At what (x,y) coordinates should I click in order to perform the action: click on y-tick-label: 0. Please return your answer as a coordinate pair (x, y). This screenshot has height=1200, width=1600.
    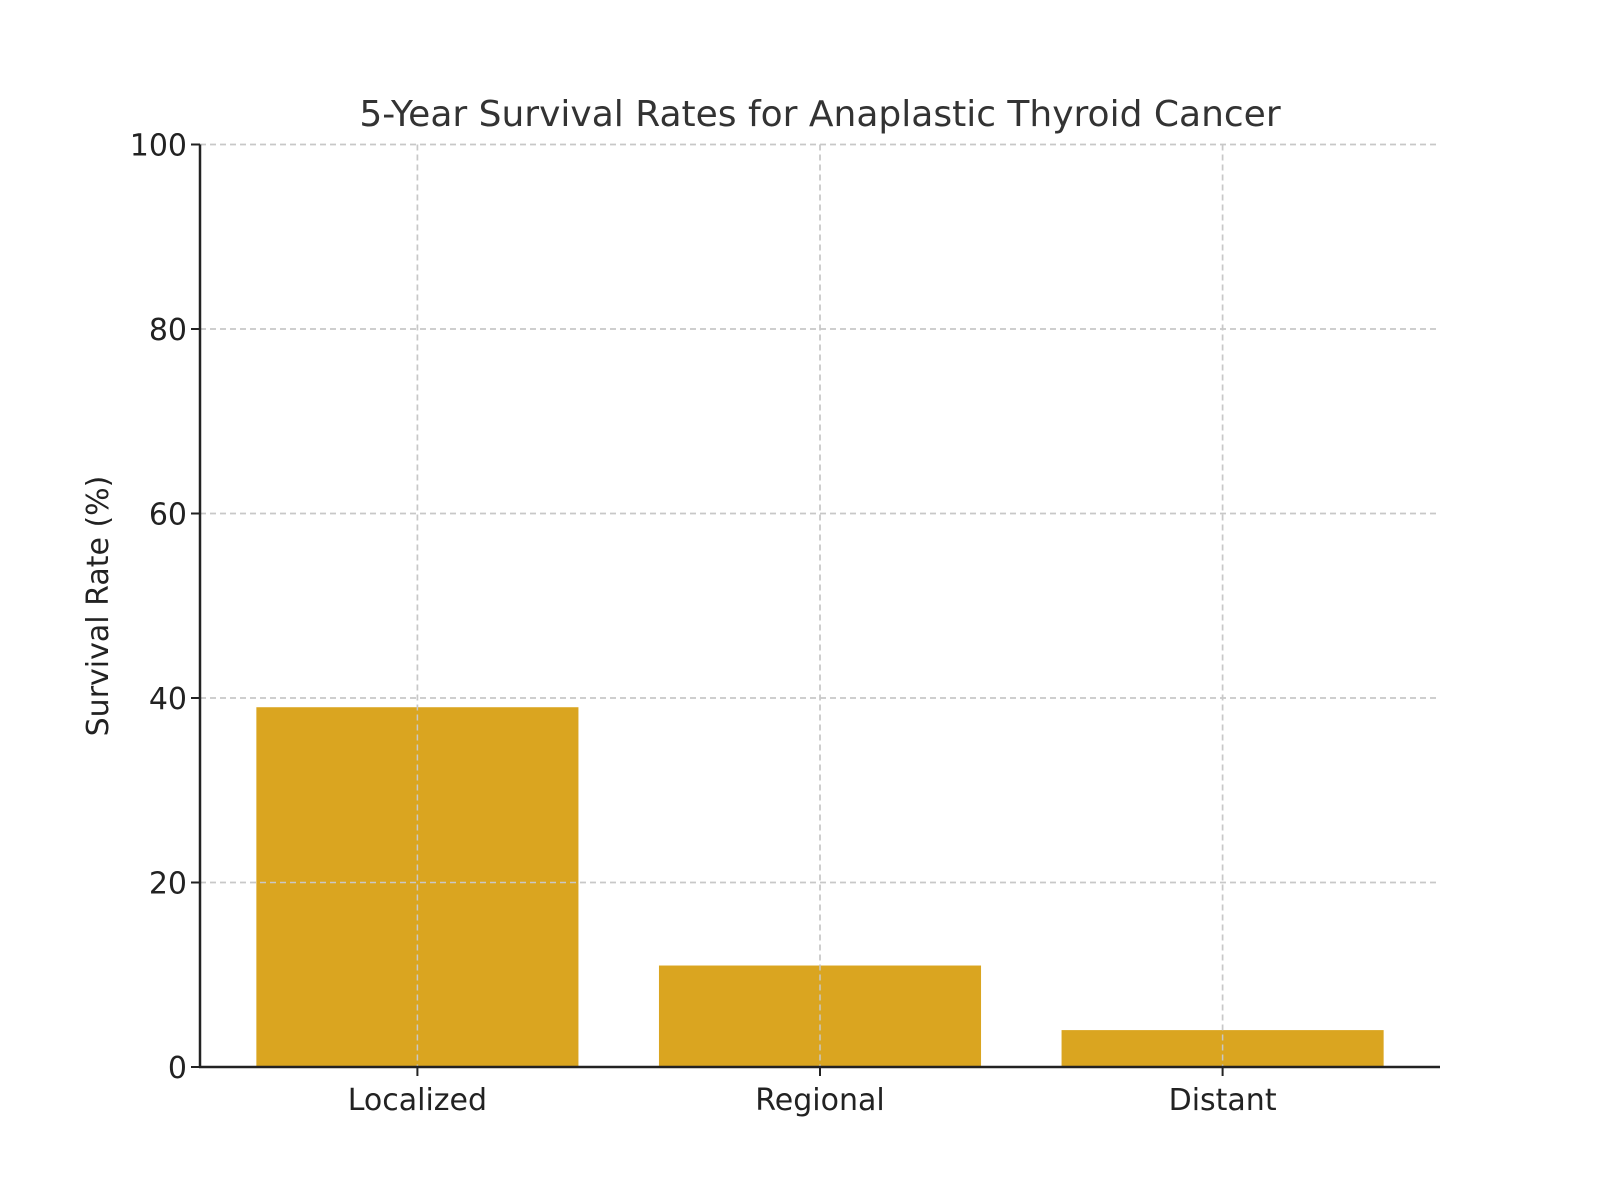
    Looking at the image, I should click on (177, 1068).